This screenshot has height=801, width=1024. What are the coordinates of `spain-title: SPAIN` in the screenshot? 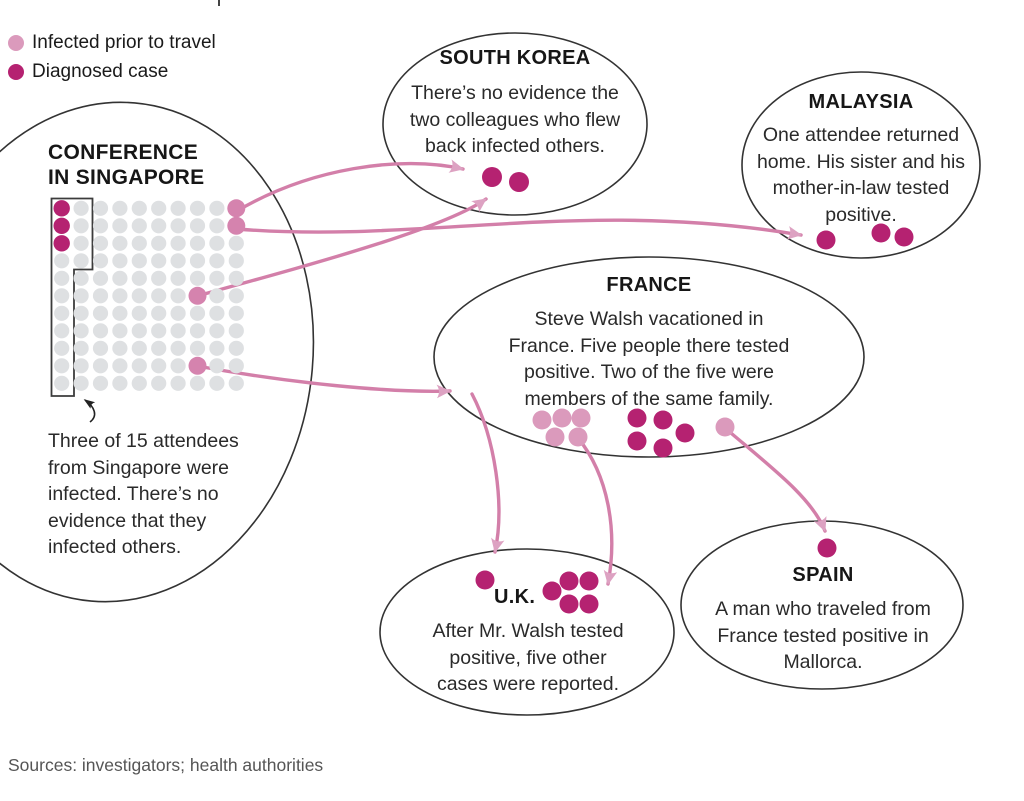 It's located at (823, 575).